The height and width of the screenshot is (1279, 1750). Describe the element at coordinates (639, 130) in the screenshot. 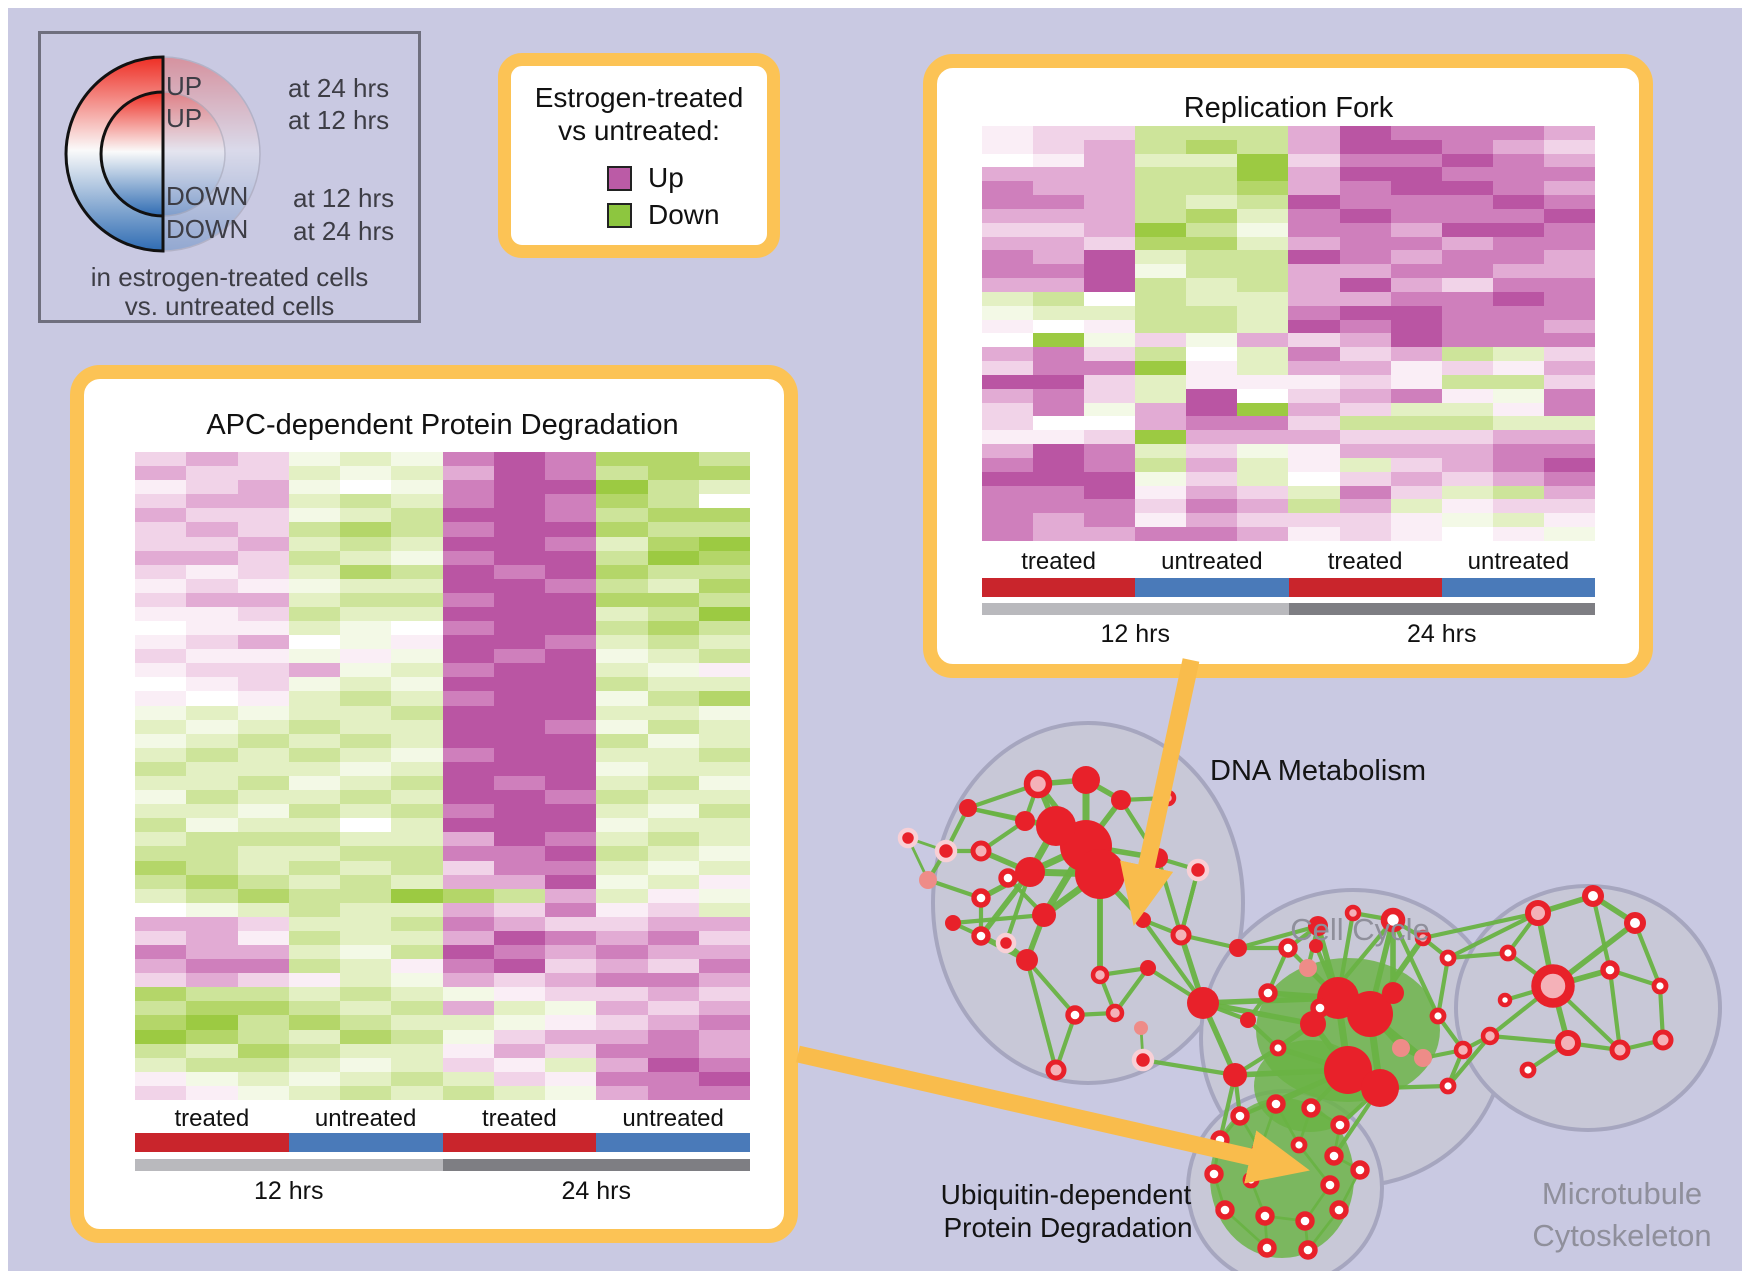

I see `updown-legend-title-2: vs untreated:` at that location.